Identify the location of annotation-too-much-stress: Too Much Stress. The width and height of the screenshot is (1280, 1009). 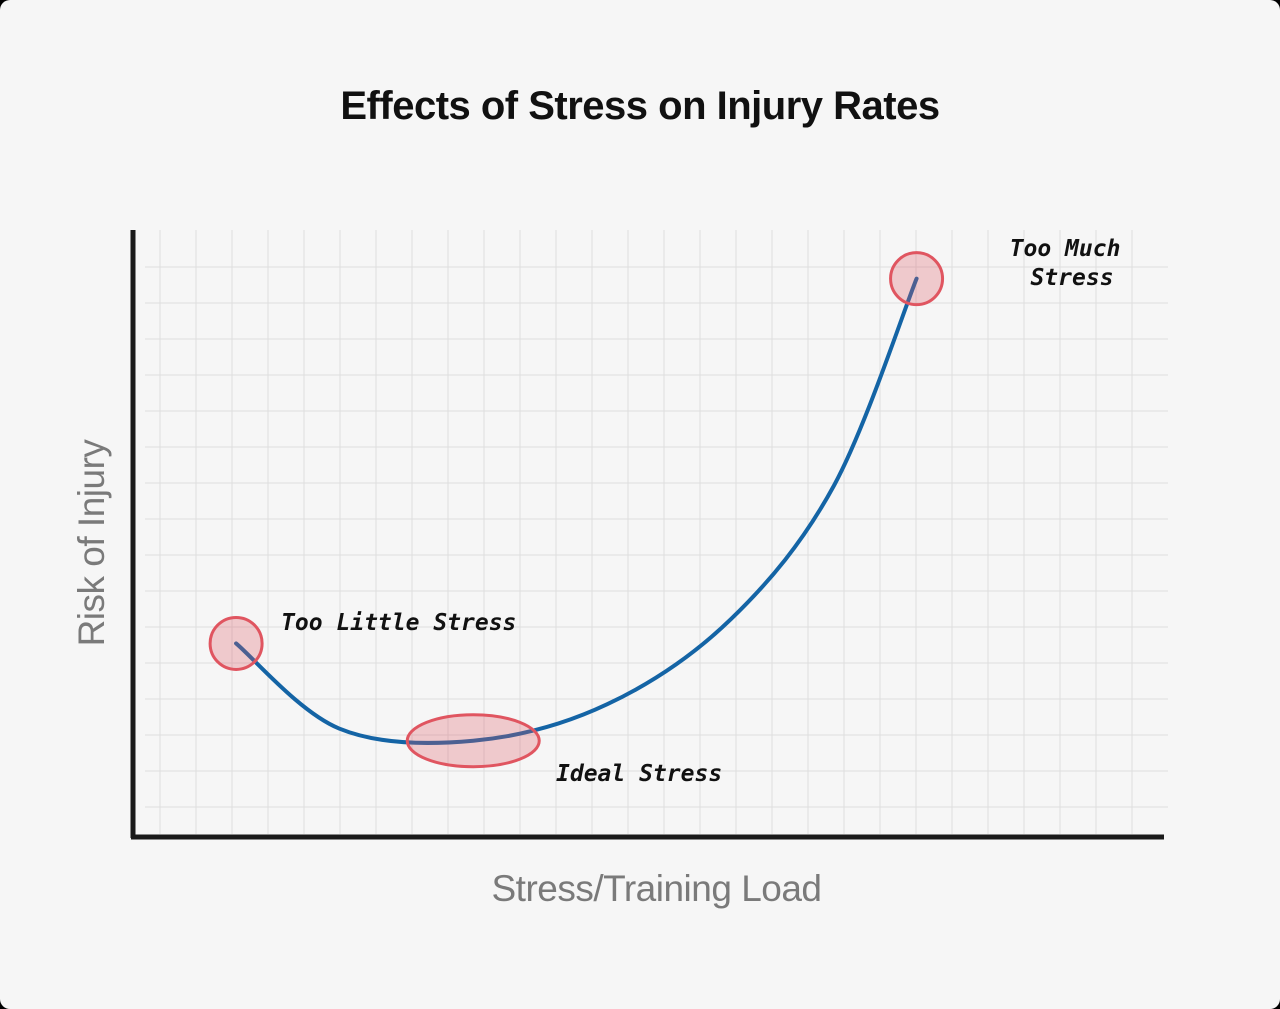
(1072, 263).